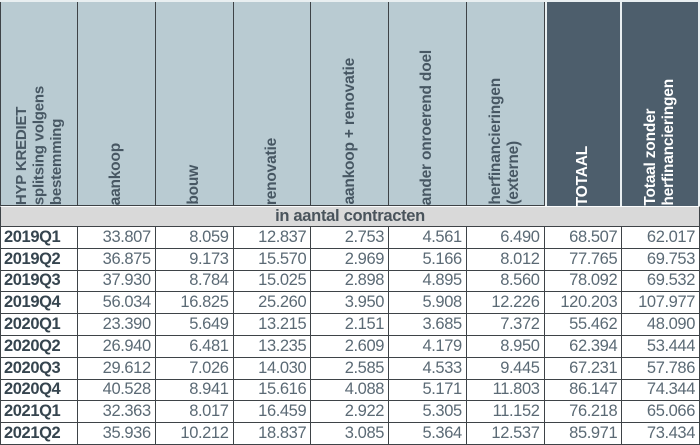 This screenshot has width=700, height=445. I want to click on value-cell: 13.235, so click(272, 346).